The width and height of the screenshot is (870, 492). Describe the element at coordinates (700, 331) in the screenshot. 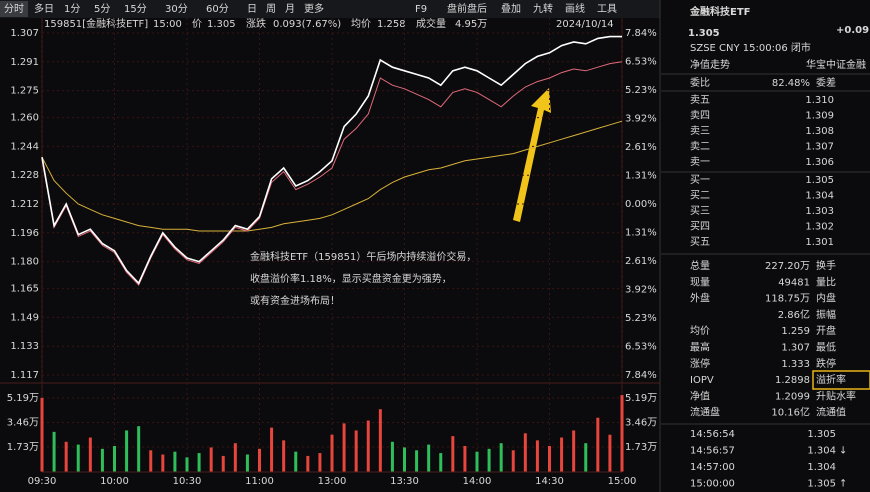

I see `stat-label: 均价` at that location.